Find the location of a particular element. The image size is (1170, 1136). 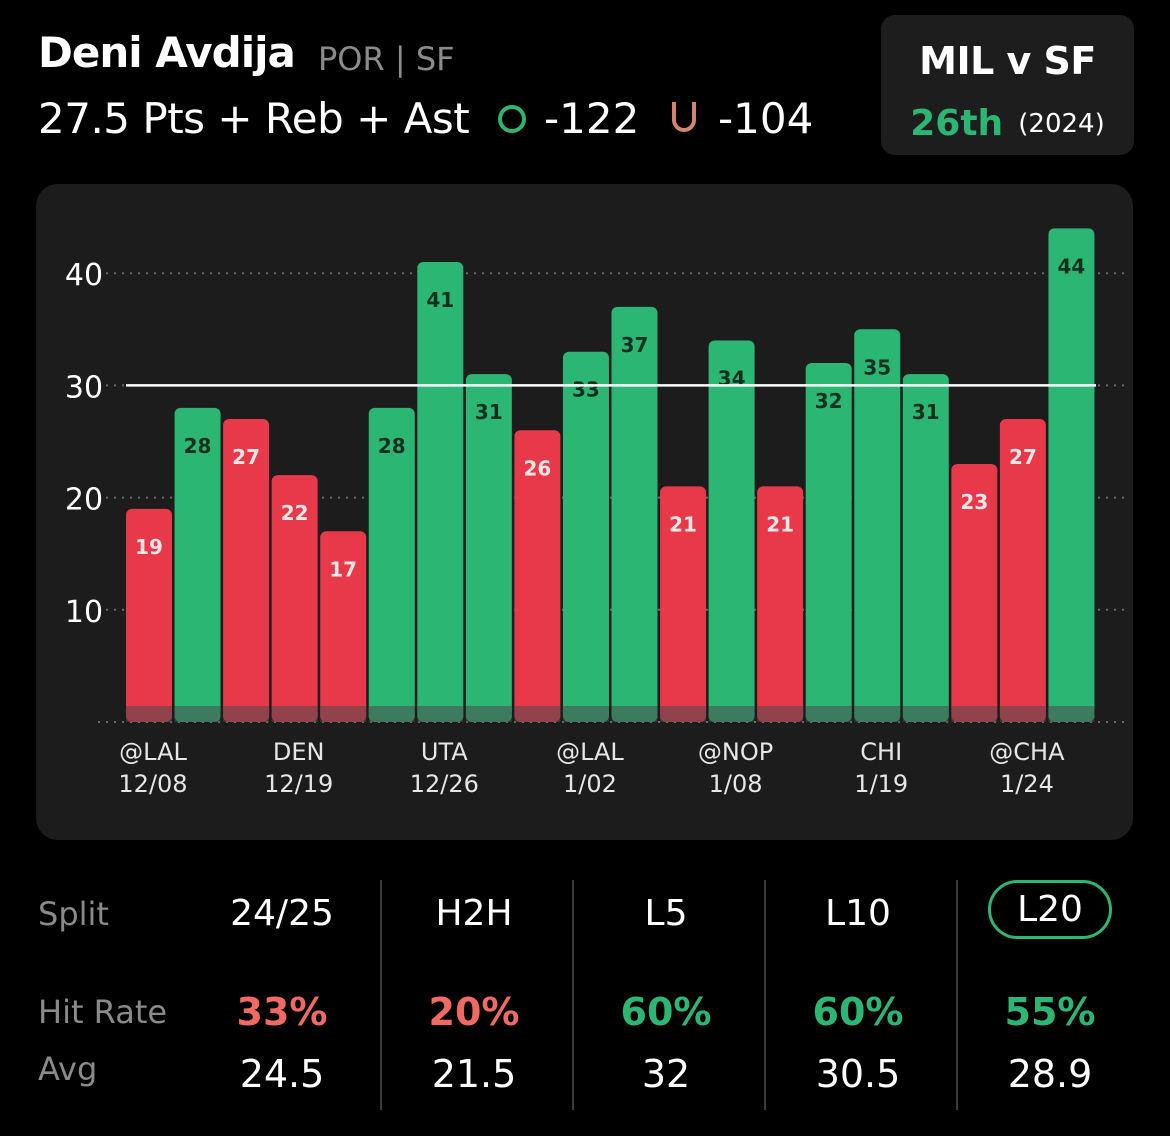

bar: 17 is located at coordinates (343, 626).